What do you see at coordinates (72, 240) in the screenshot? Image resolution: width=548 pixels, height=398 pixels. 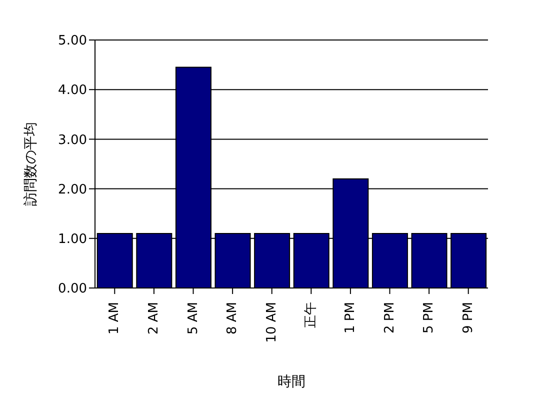 I see `y-tick-label: 1.00` at bounding box center [72, 240].